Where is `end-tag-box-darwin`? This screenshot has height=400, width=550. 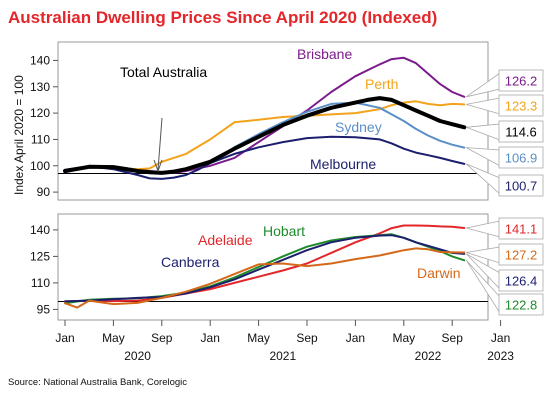
end-tag-box-darwin is located at coordinates (521, 254).